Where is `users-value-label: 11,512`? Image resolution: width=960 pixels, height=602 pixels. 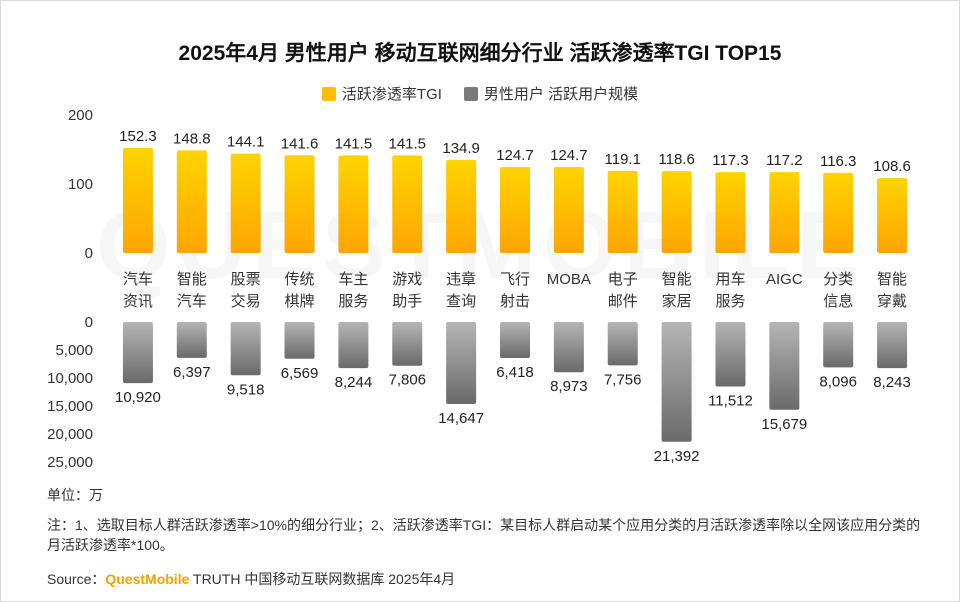 users-value-label: 11,512 is located at coordinates (730, 400).